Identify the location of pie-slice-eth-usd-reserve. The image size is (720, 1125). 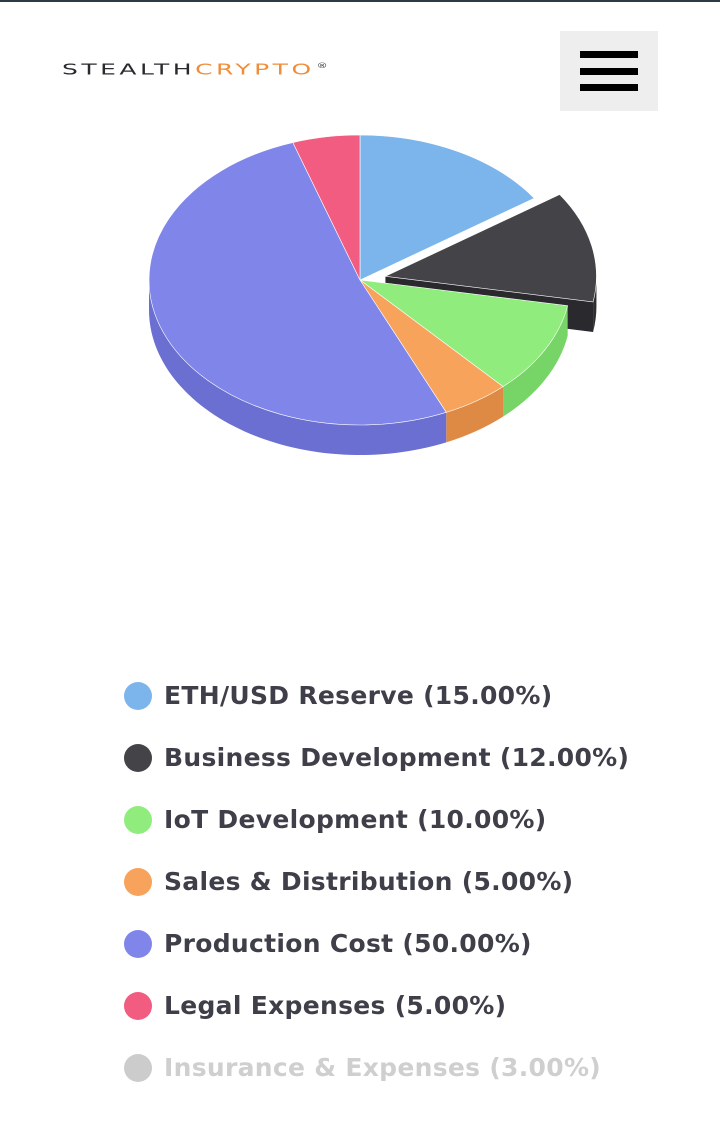
(447, 207).